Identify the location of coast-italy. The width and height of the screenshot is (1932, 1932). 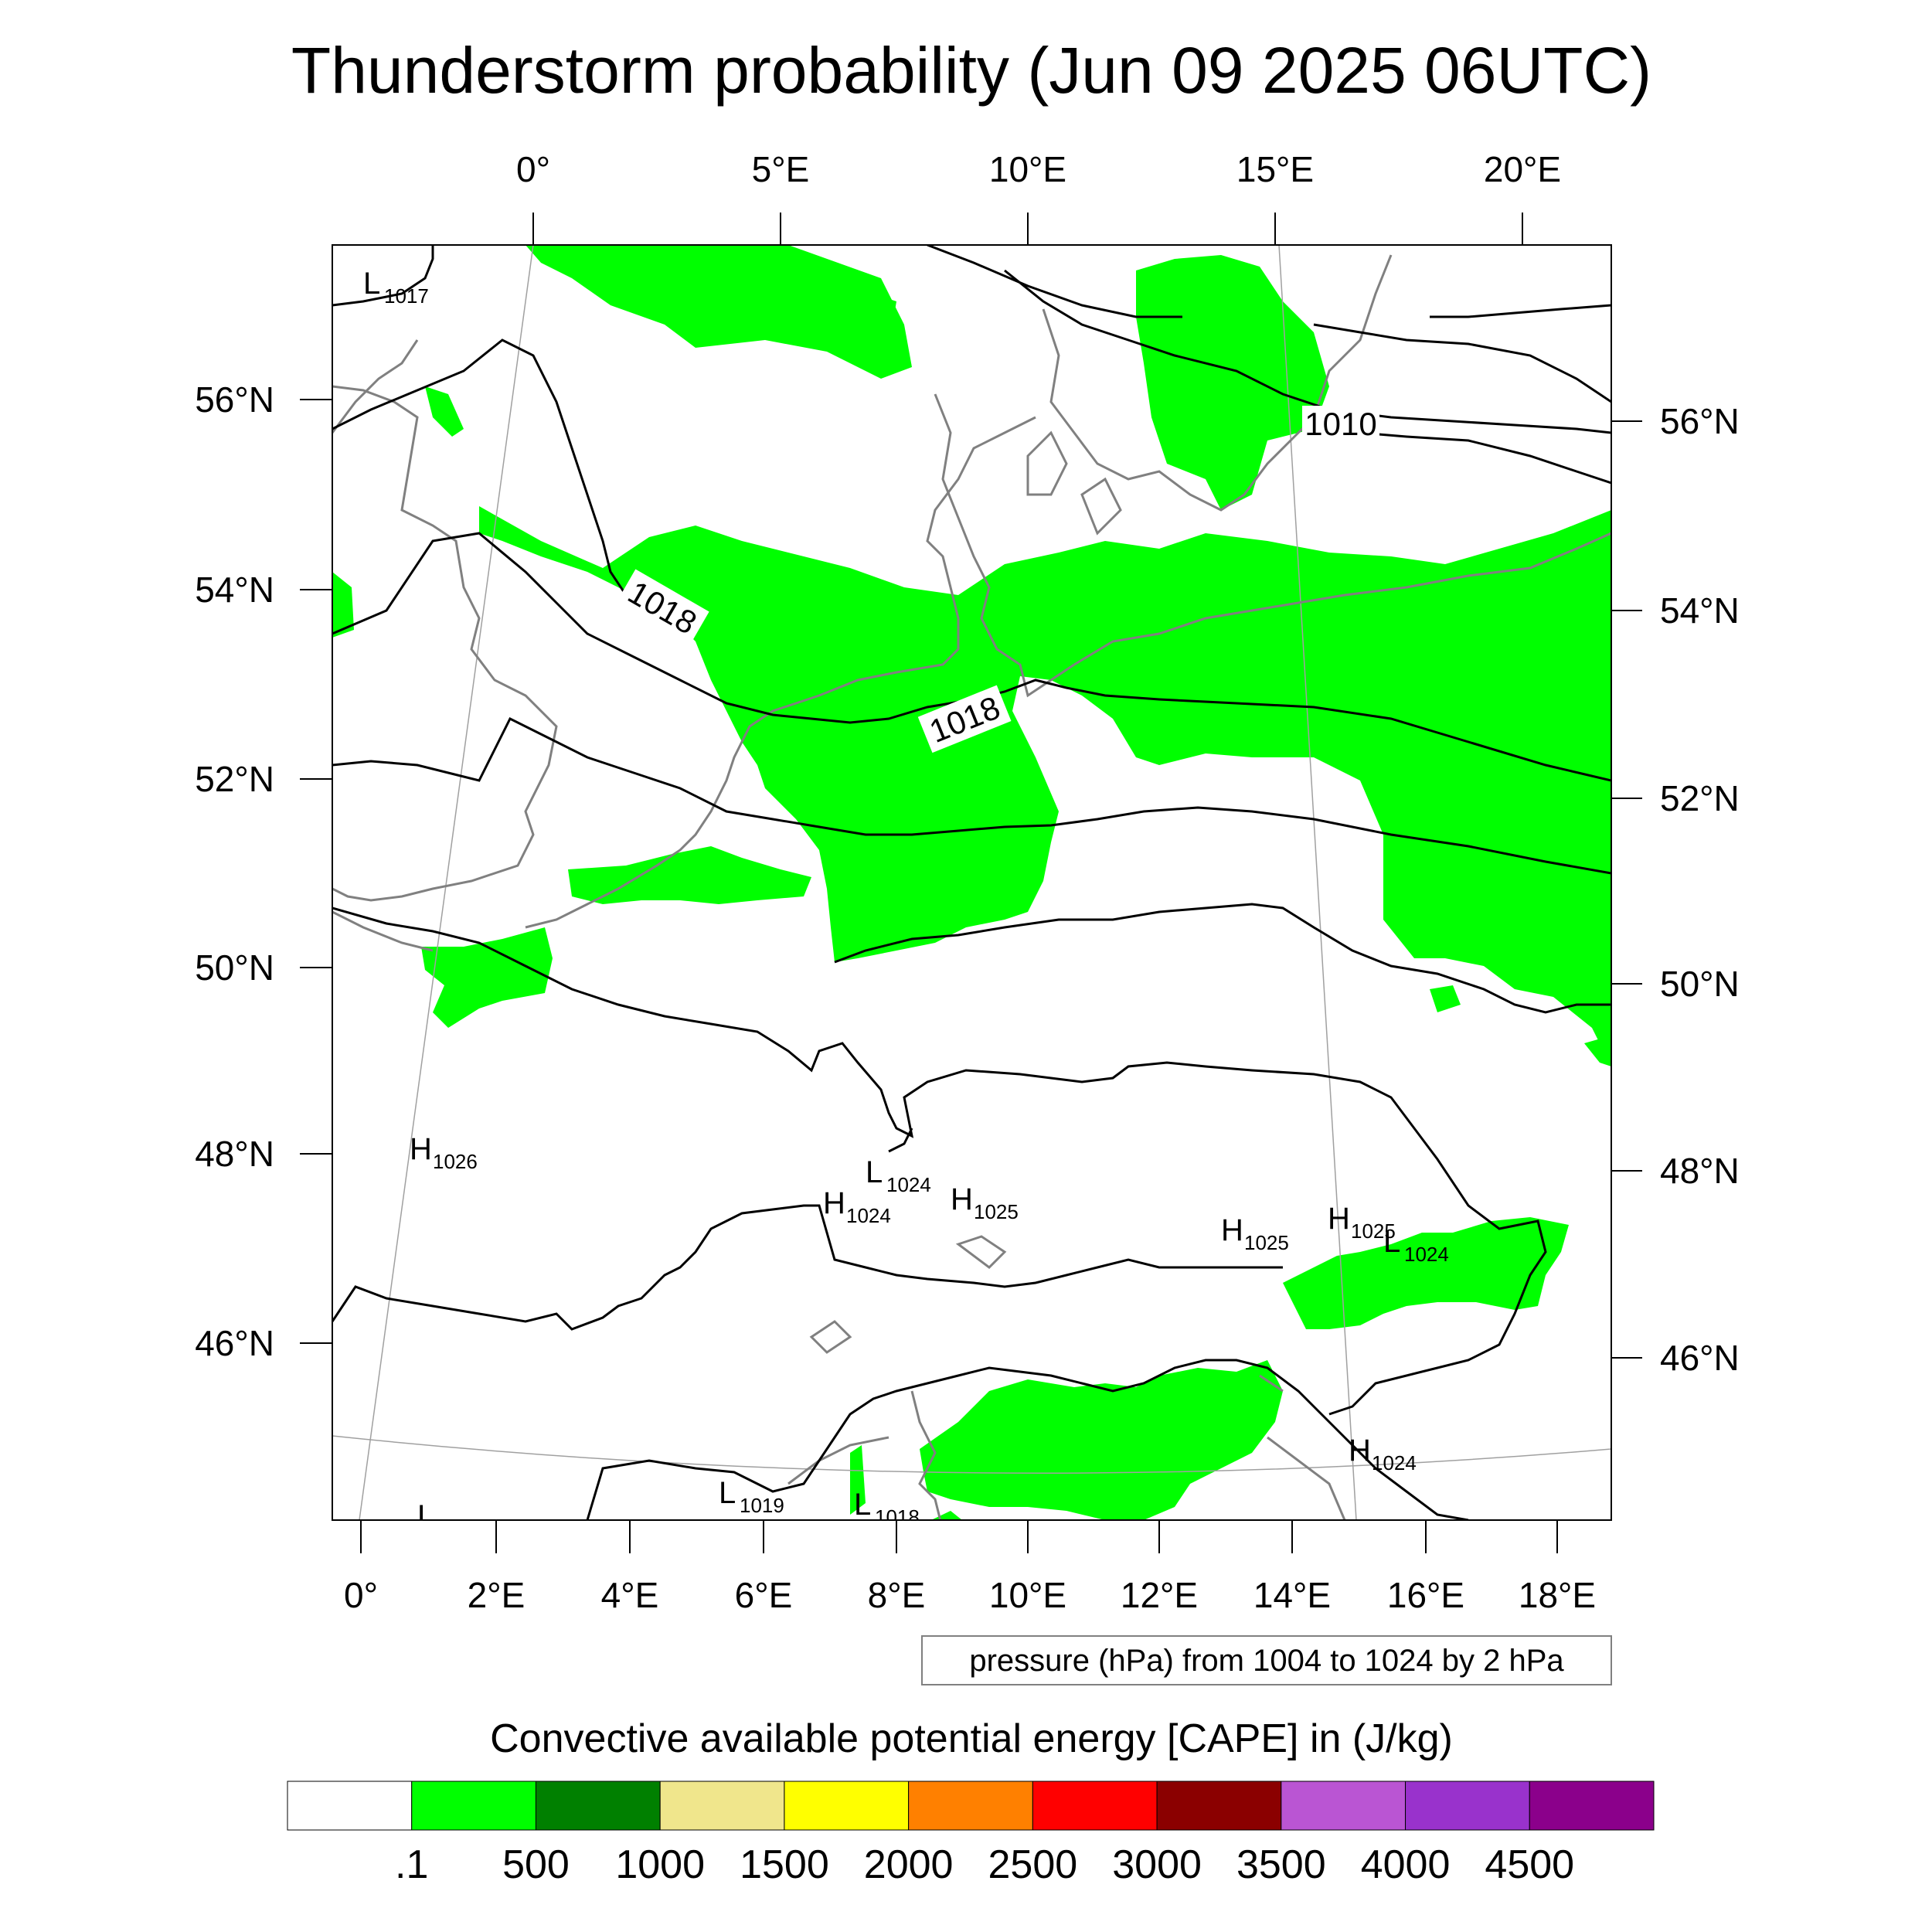
(1066, 1447).